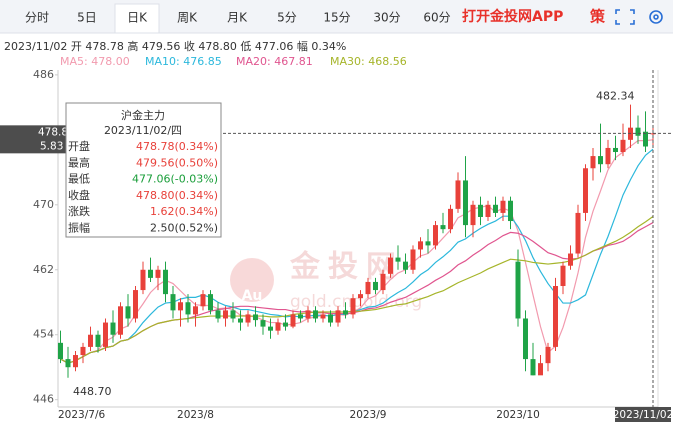 This screenshot has height=423, width=673. What do you see at coordinates (326, 281) in the screenshot?
I see `watermark: Au 金投网 gold.cngold.org` at bounding box center [326, 281].